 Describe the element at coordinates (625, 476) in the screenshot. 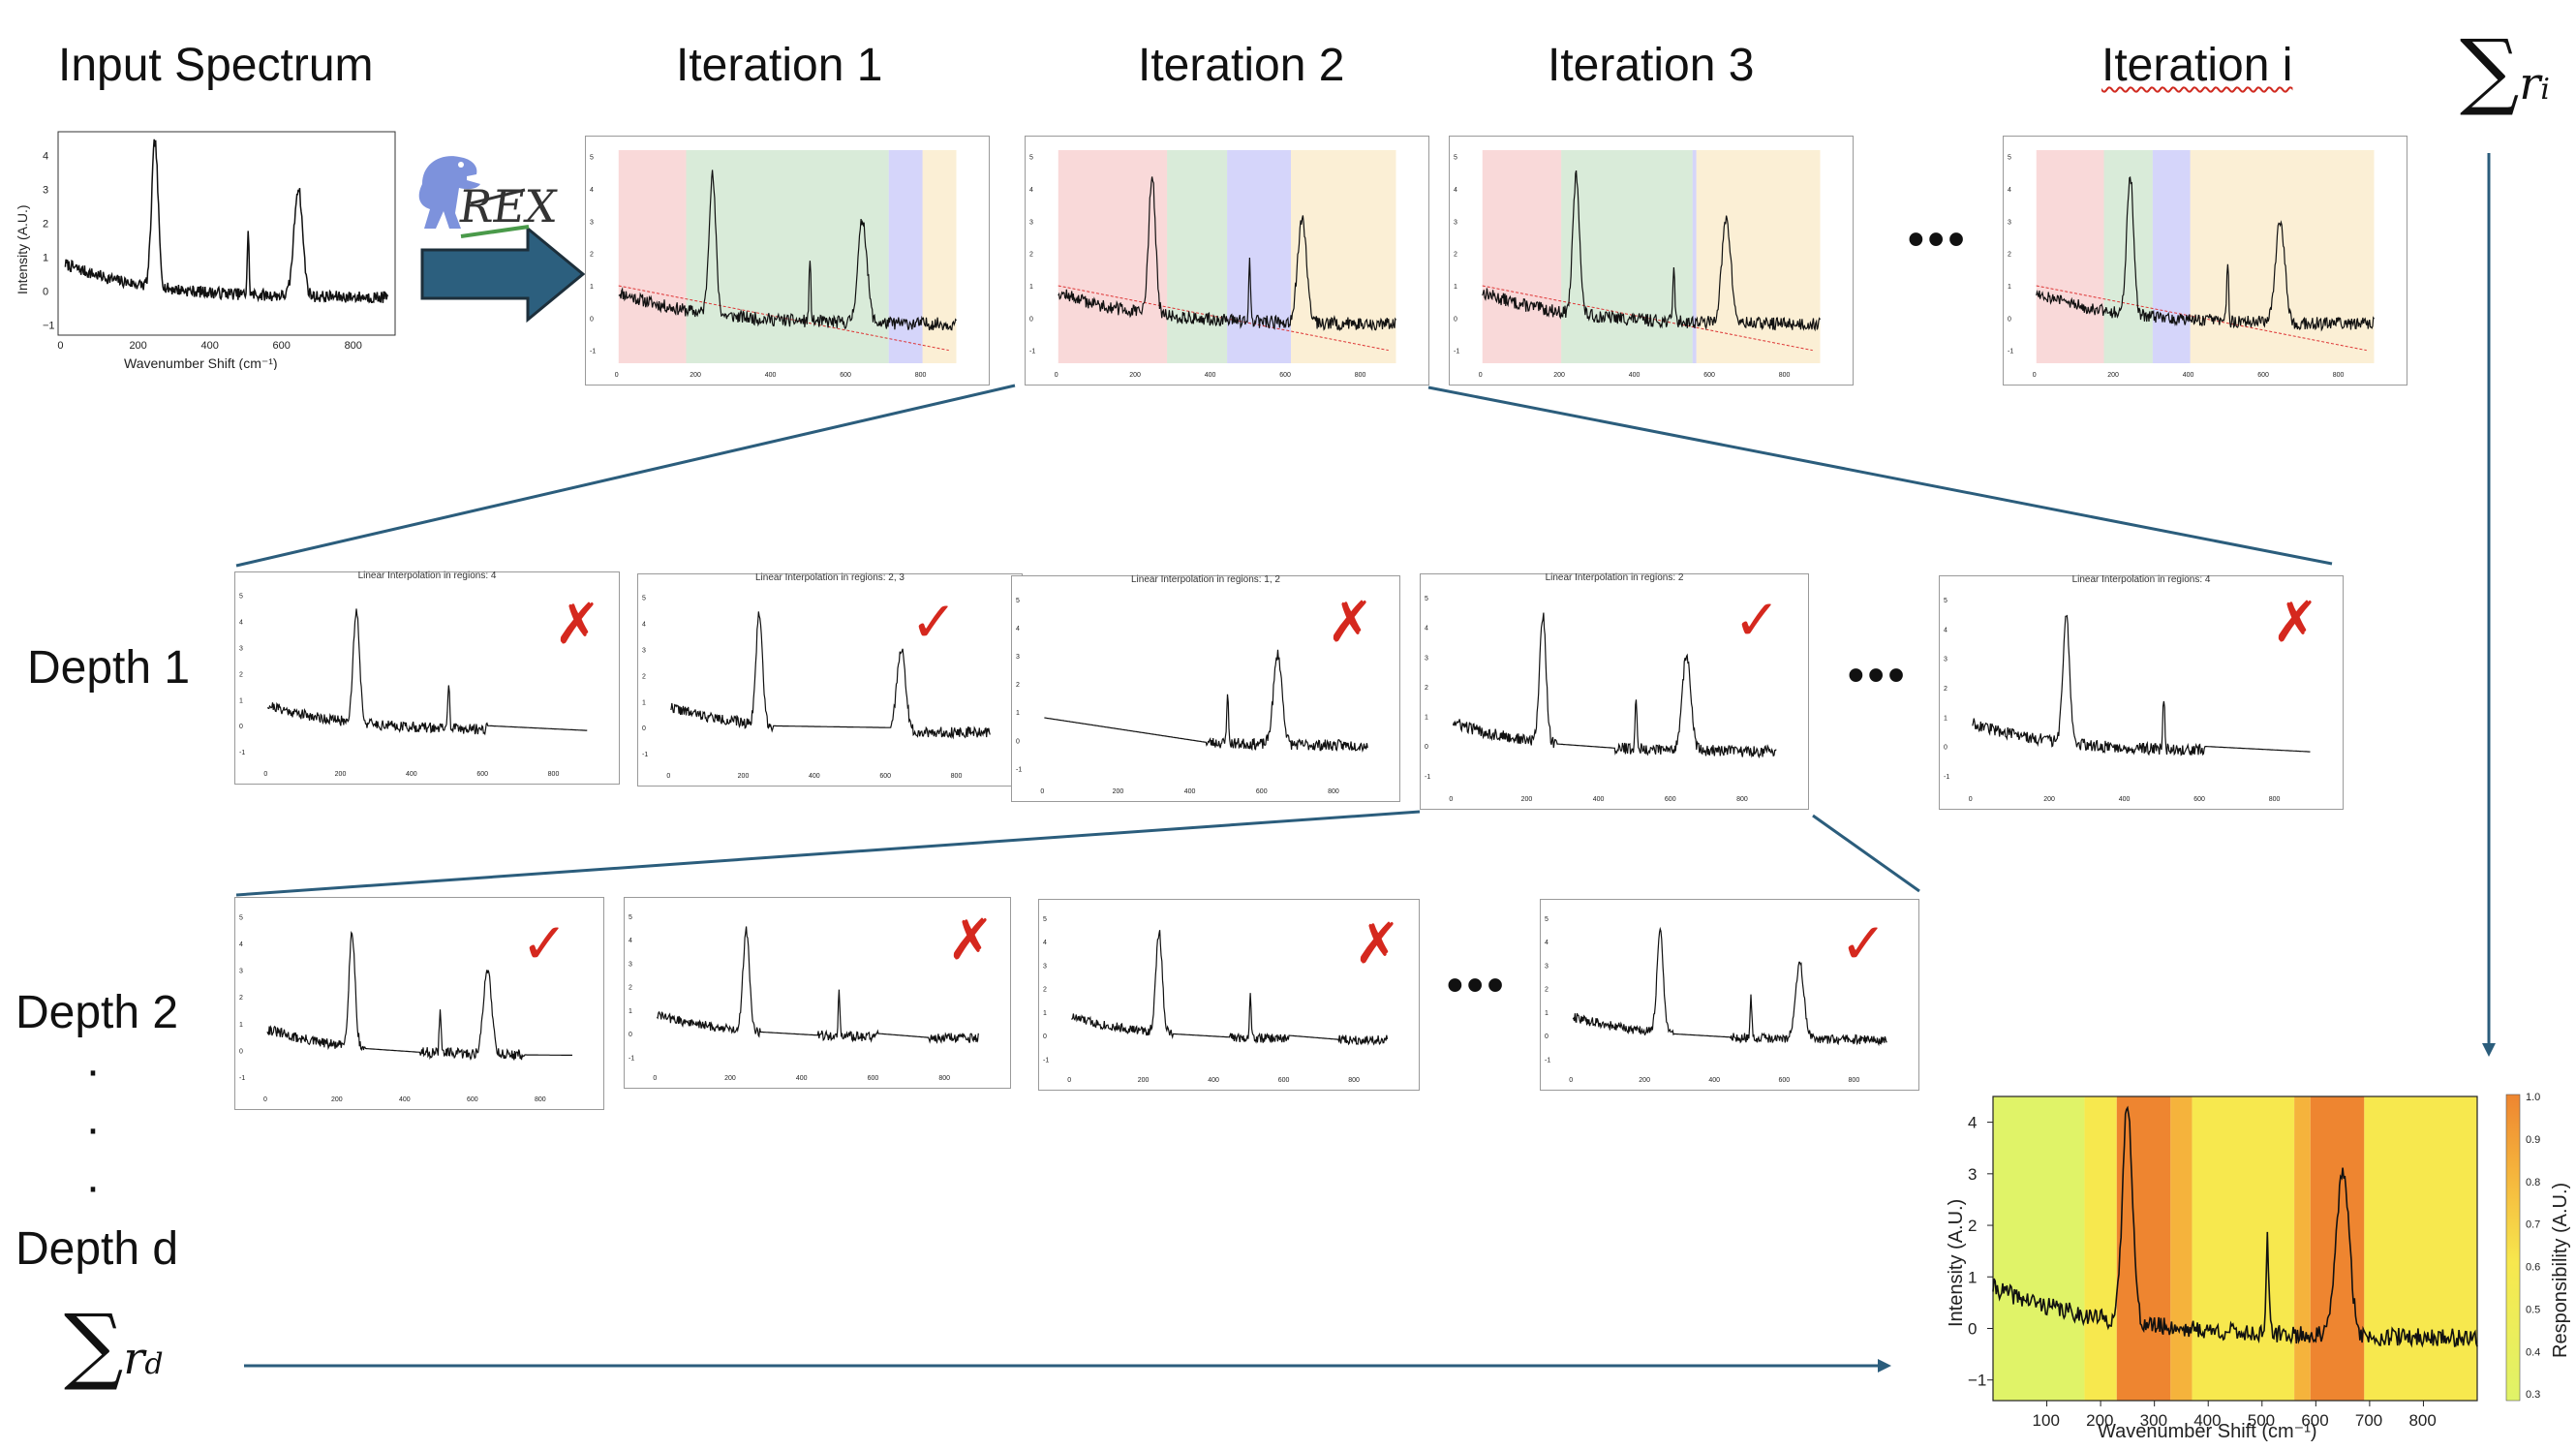

I see `line-iter2-to-depth1-left` at that location.